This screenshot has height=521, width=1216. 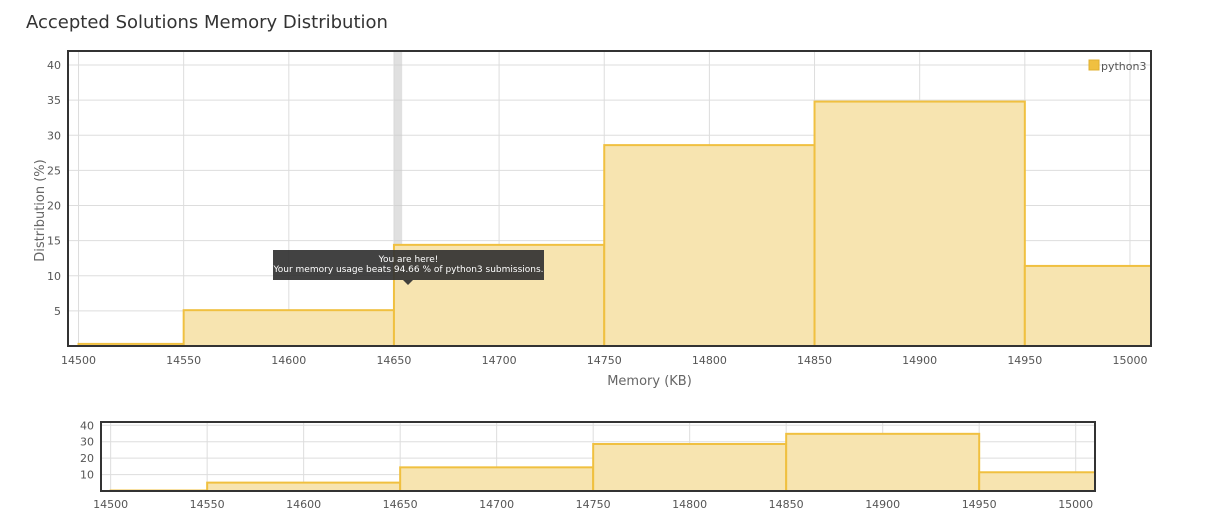 I want to click on legend-label-python3: python3, so click(x=1123, y=66).